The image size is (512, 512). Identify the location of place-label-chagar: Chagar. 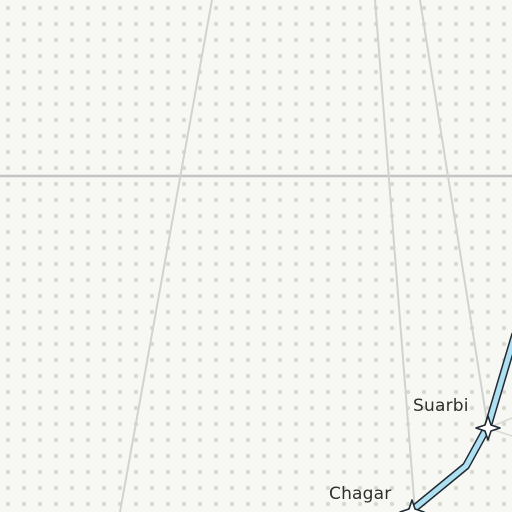
(360, 494).